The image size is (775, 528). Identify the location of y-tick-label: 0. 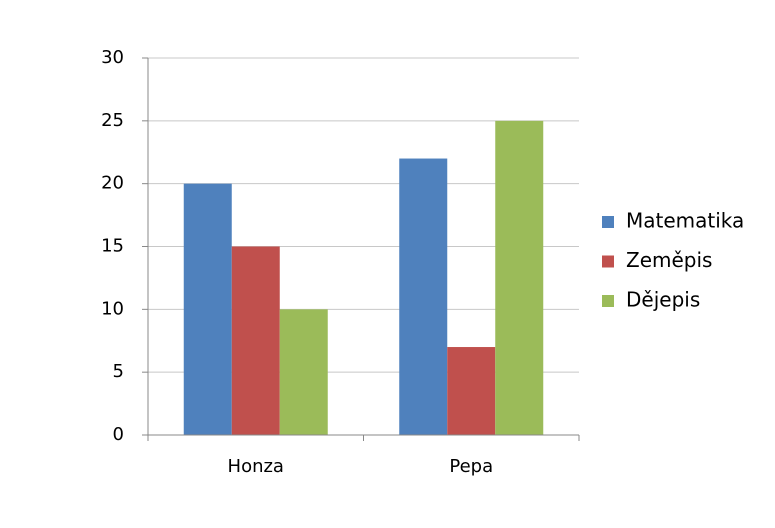
(118, 434).